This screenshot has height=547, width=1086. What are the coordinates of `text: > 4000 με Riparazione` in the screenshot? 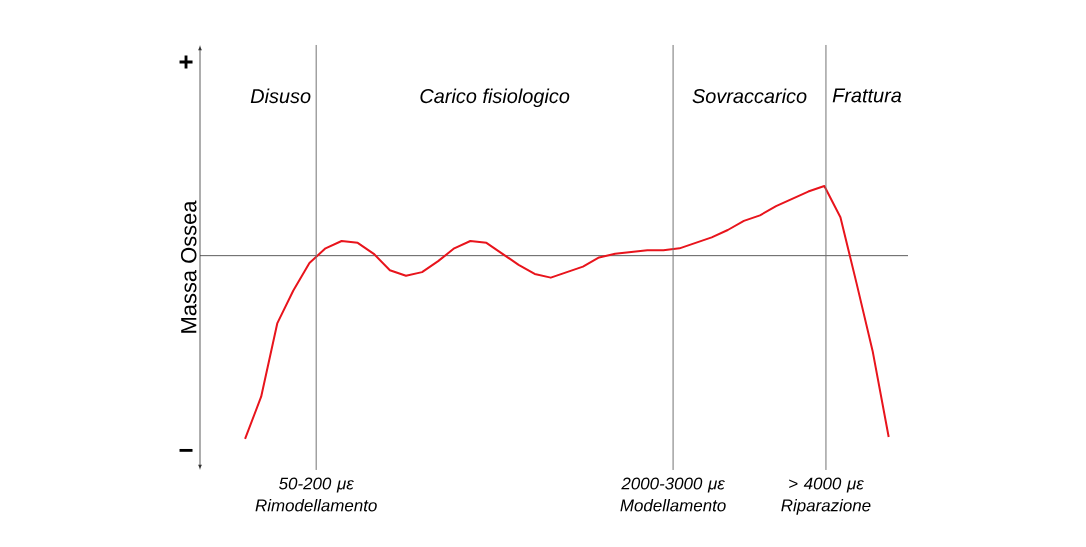 It's located at (826, 496).